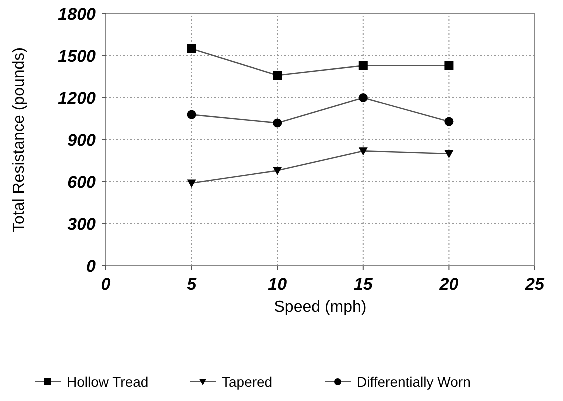 The height and width of the screenshot is (401, 563). I want to click on x-tick-label: 15, so click(364, 284).